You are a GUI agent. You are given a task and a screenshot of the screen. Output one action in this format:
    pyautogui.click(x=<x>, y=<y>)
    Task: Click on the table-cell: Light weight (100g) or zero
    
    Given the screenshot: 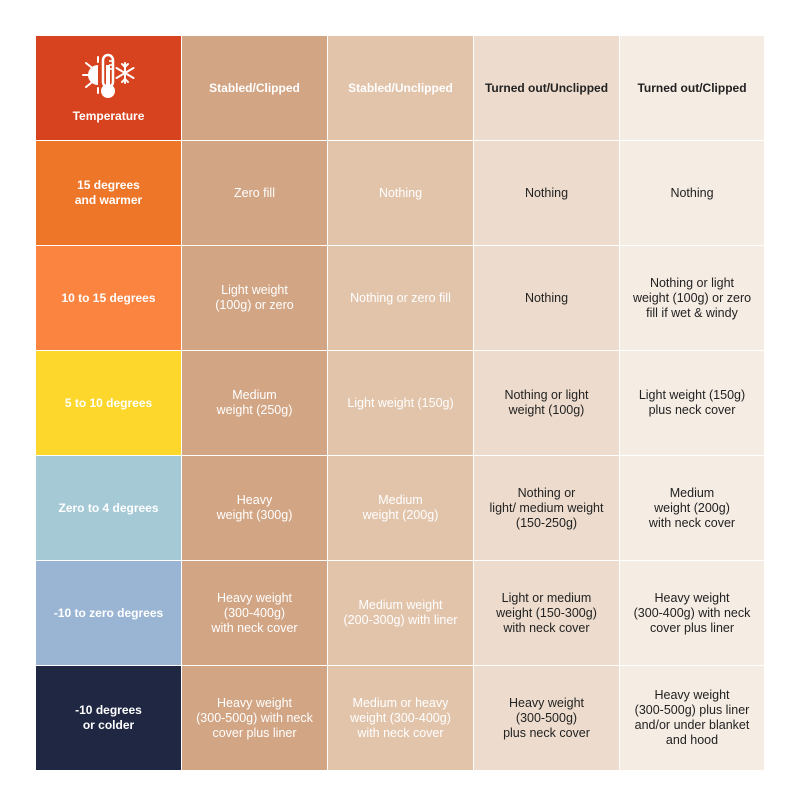 What is the action you would take?
    pyautogui.click(x=254, y=298)
    